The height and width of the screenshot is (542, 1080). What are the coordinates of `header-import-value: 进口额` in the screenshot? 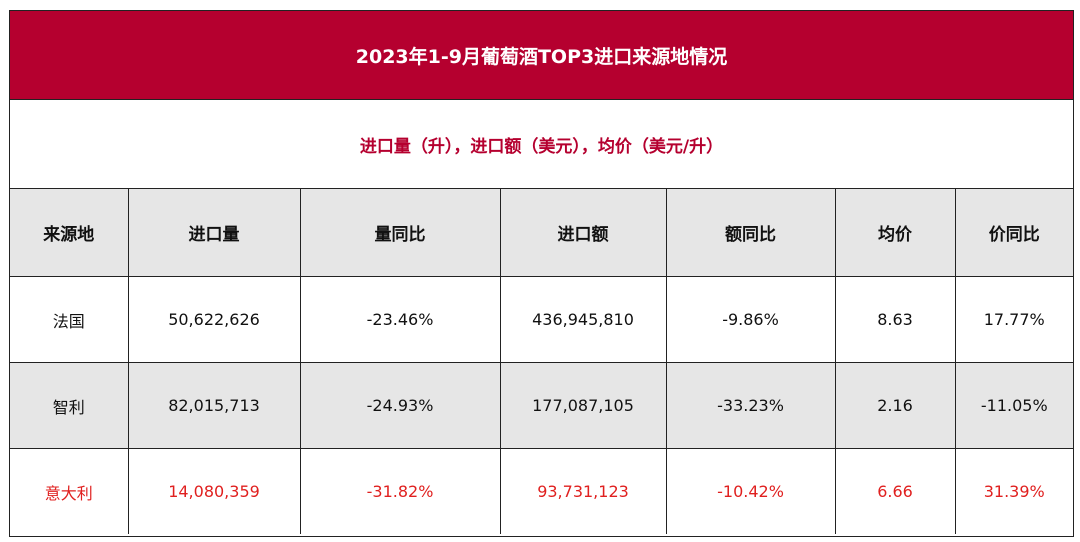 It's located at (583, 233).